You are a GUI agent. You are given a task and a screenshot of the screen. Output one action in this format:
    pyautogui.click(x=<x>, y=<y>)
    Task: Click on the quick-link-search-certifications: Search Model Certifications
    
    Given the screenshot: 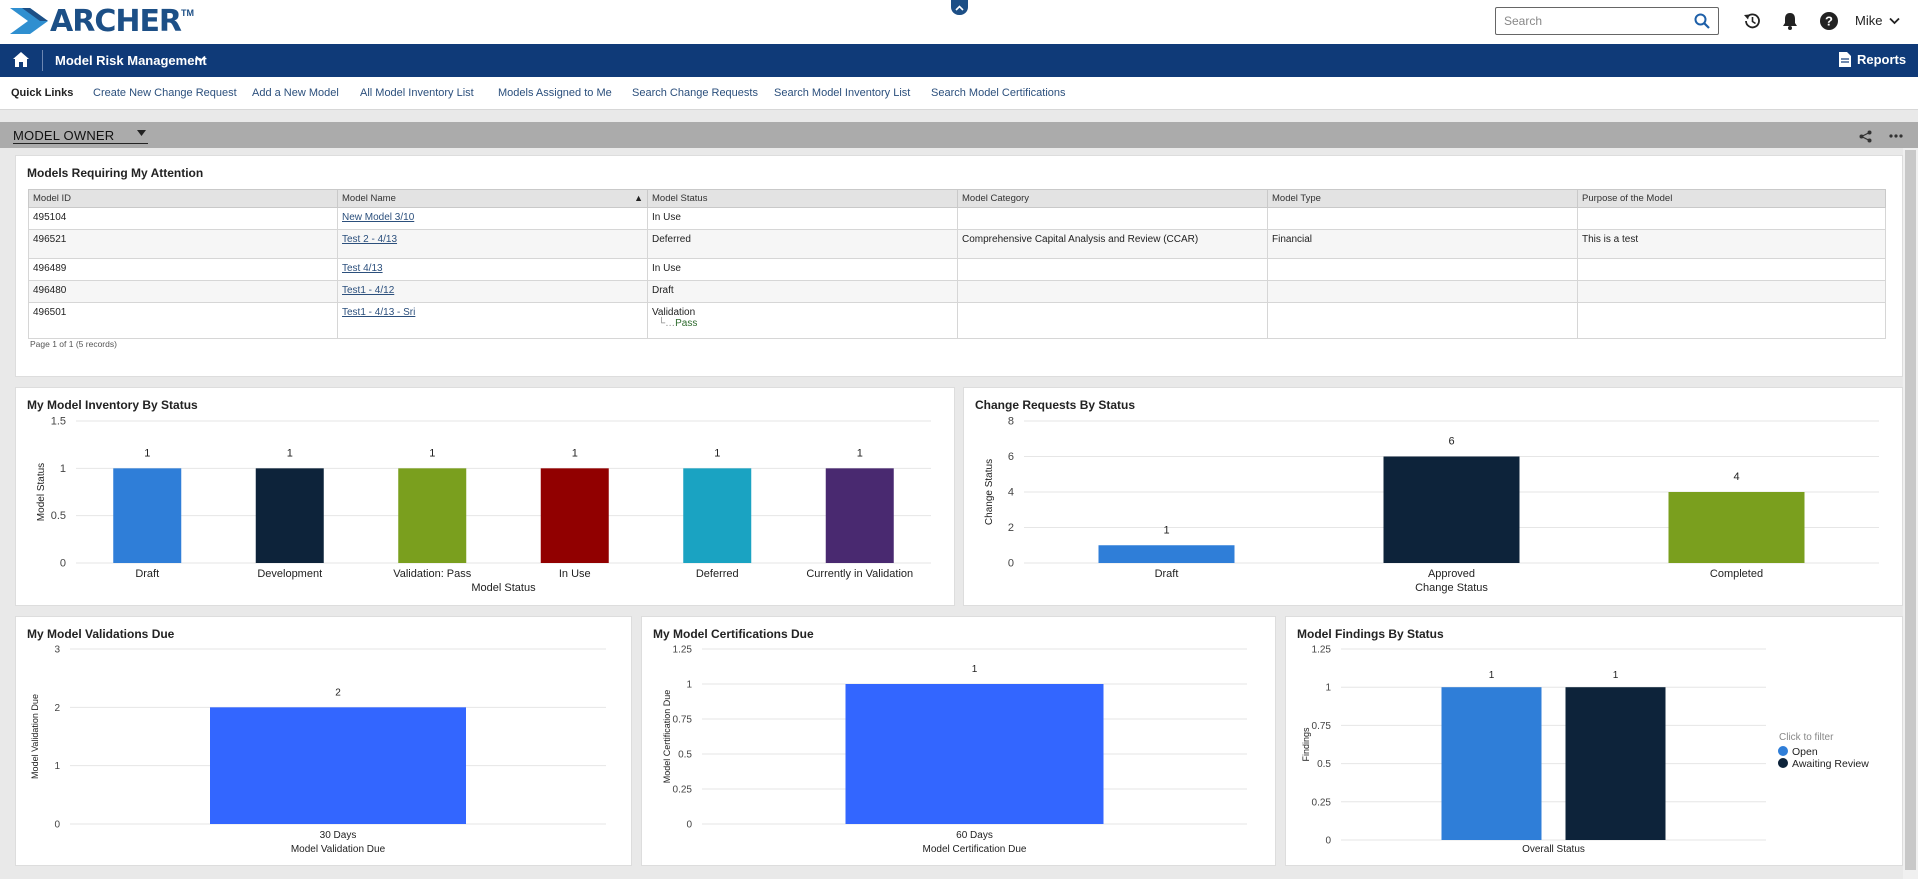 What is the action you would take?
    pyautogui.click(x=998, y=93)
    